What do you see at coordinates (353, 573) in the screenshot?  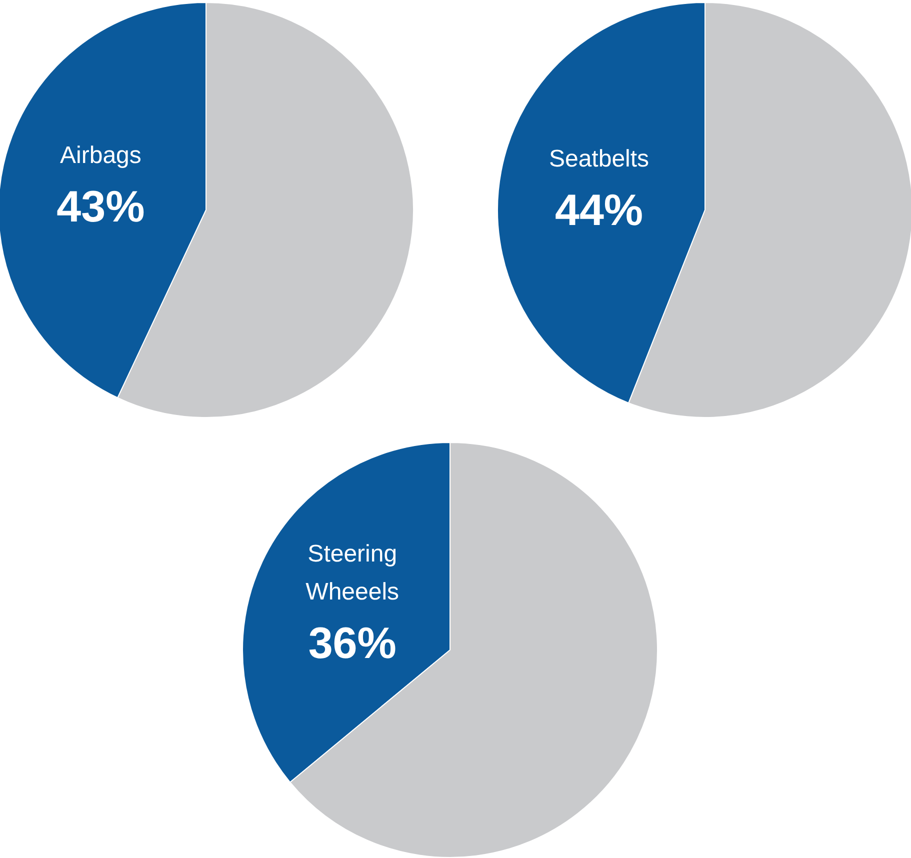 I see `slice-label: Steering Wheeels` at bounding box center [353, 573].